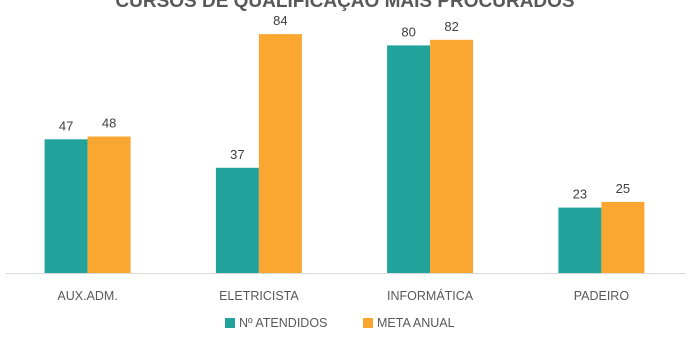  I want to click on bar-eletricista-meta-anual, so click(280, 153).